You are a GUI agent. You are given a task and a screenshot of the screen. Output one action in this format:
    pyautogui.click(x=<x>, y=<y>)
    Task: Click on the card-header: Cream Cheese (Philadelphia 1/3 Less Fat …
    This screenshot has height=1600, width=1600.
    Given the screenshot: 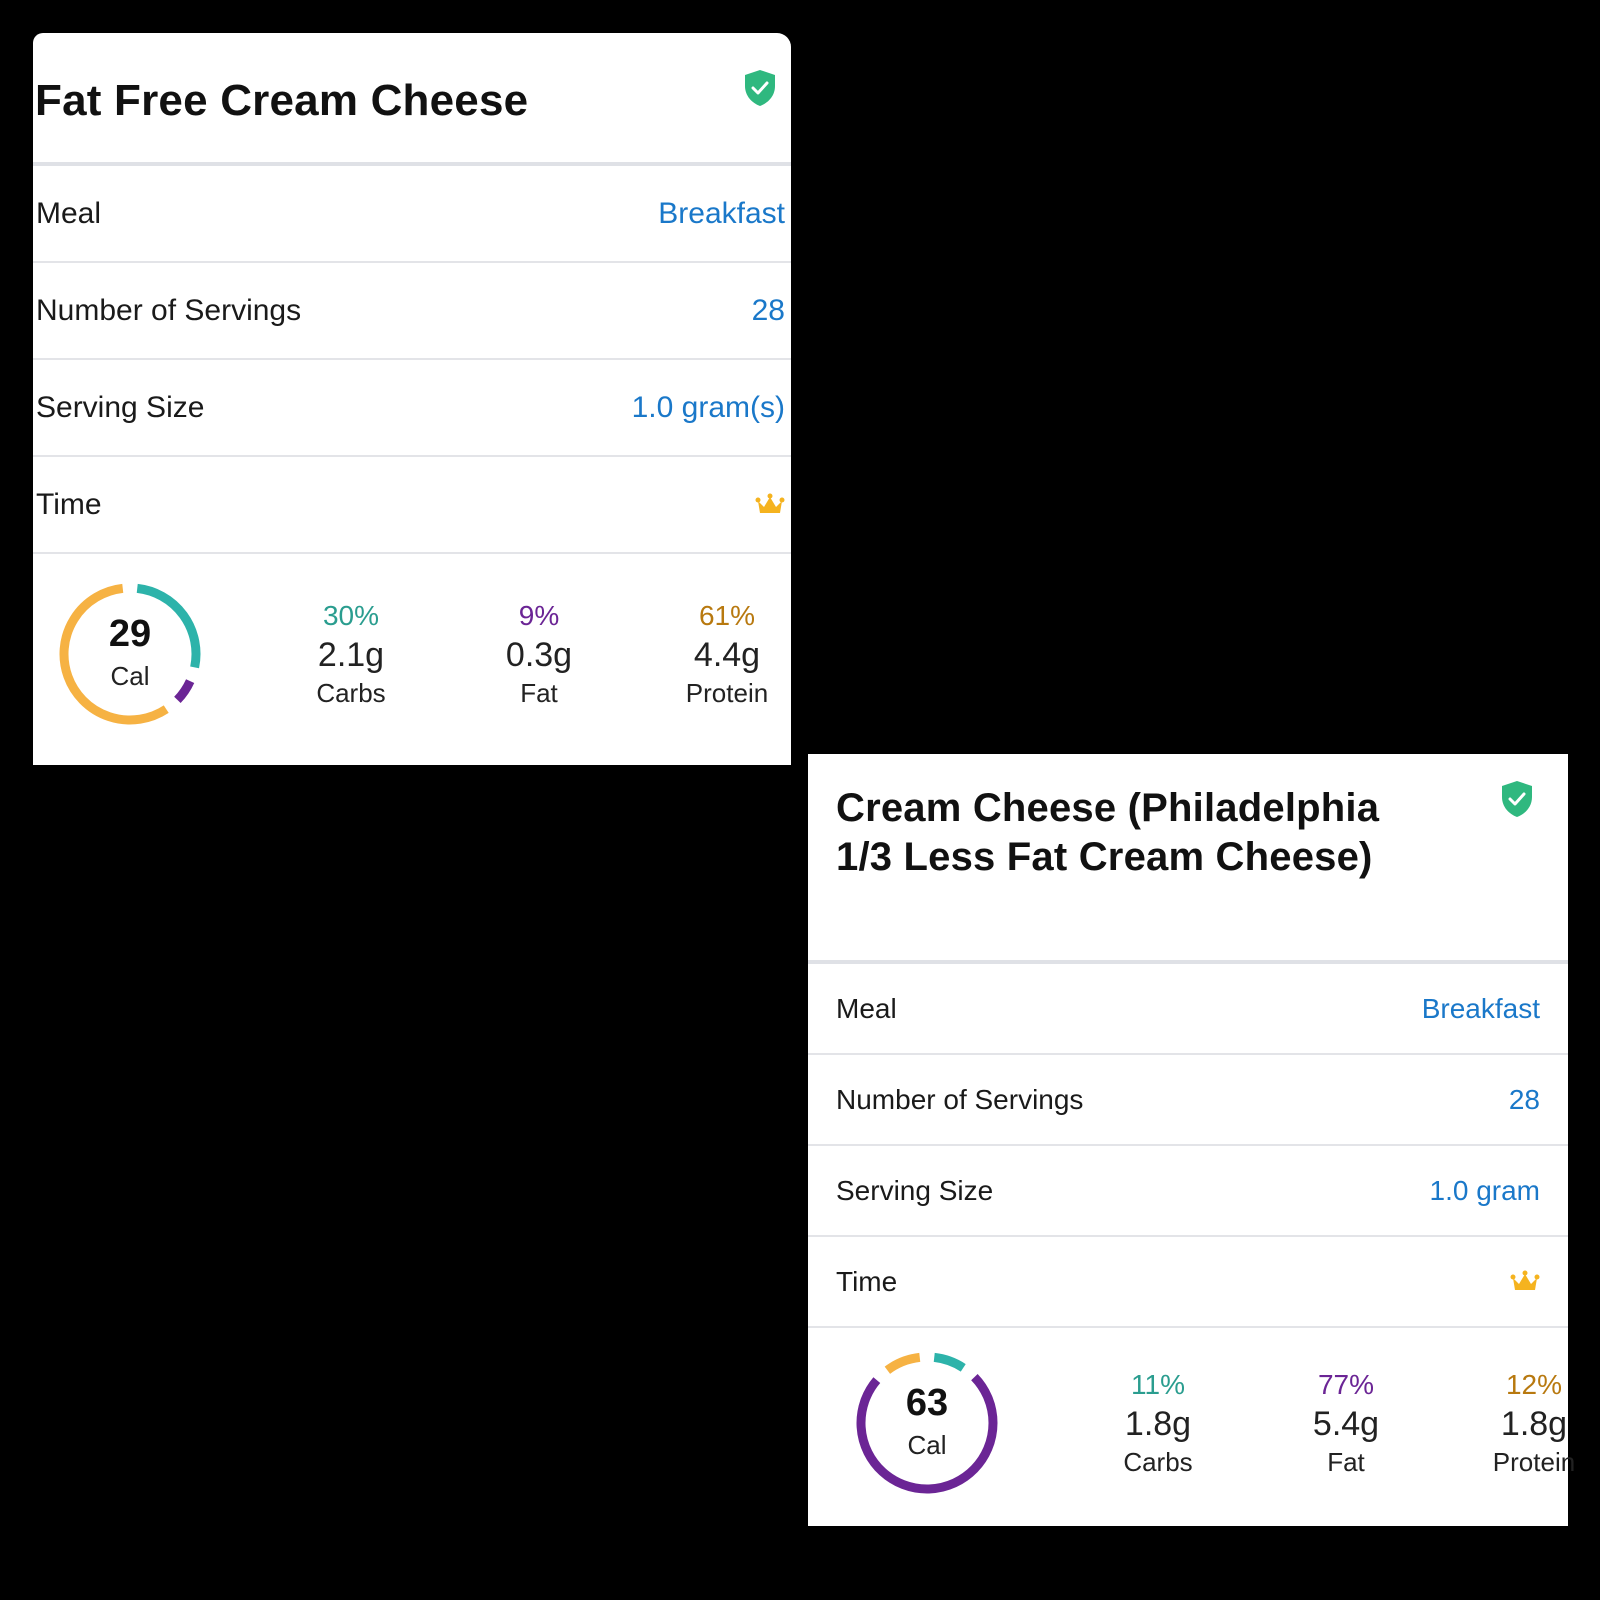 What is the action you would take?
    pyautogui.click(x=1188, y=859)
    